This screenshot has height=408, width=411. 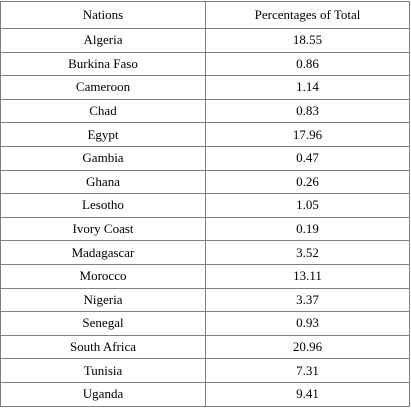 What do you see at coordinates (307, 323) in the screenshot?
I see `percentage-cell: 0.93` at bounding box center [307, 323].